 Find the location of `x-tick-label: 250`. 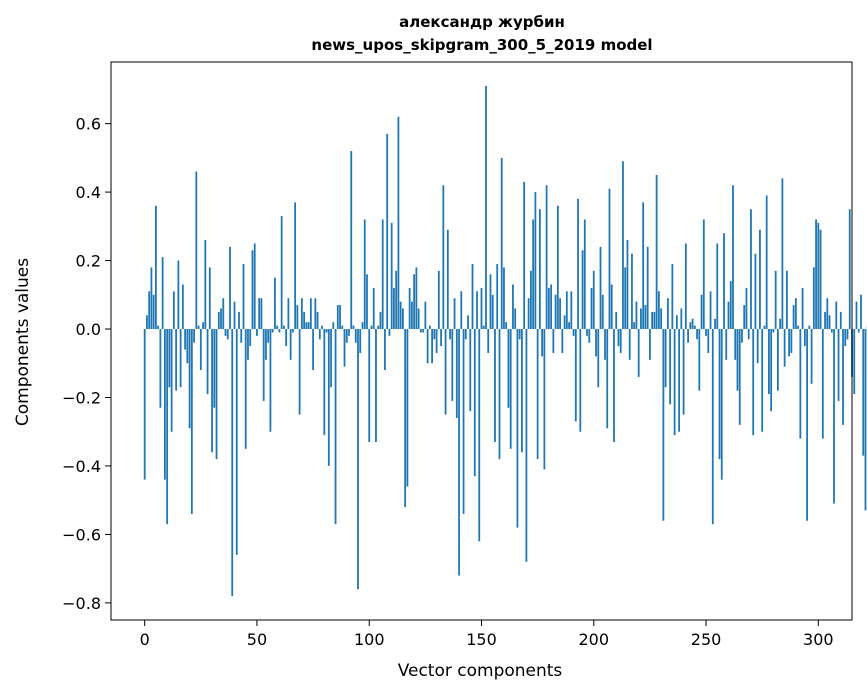

x-tick-label: 250 is located at coordinates (706, 639).